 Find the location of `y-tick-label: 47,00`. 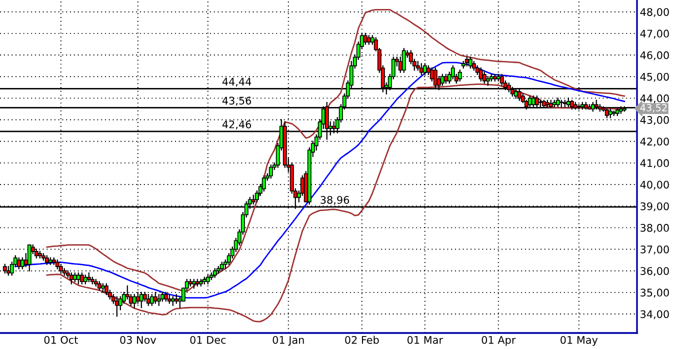

y-tick-label: 47,00 is located at coordinates (654, 34).